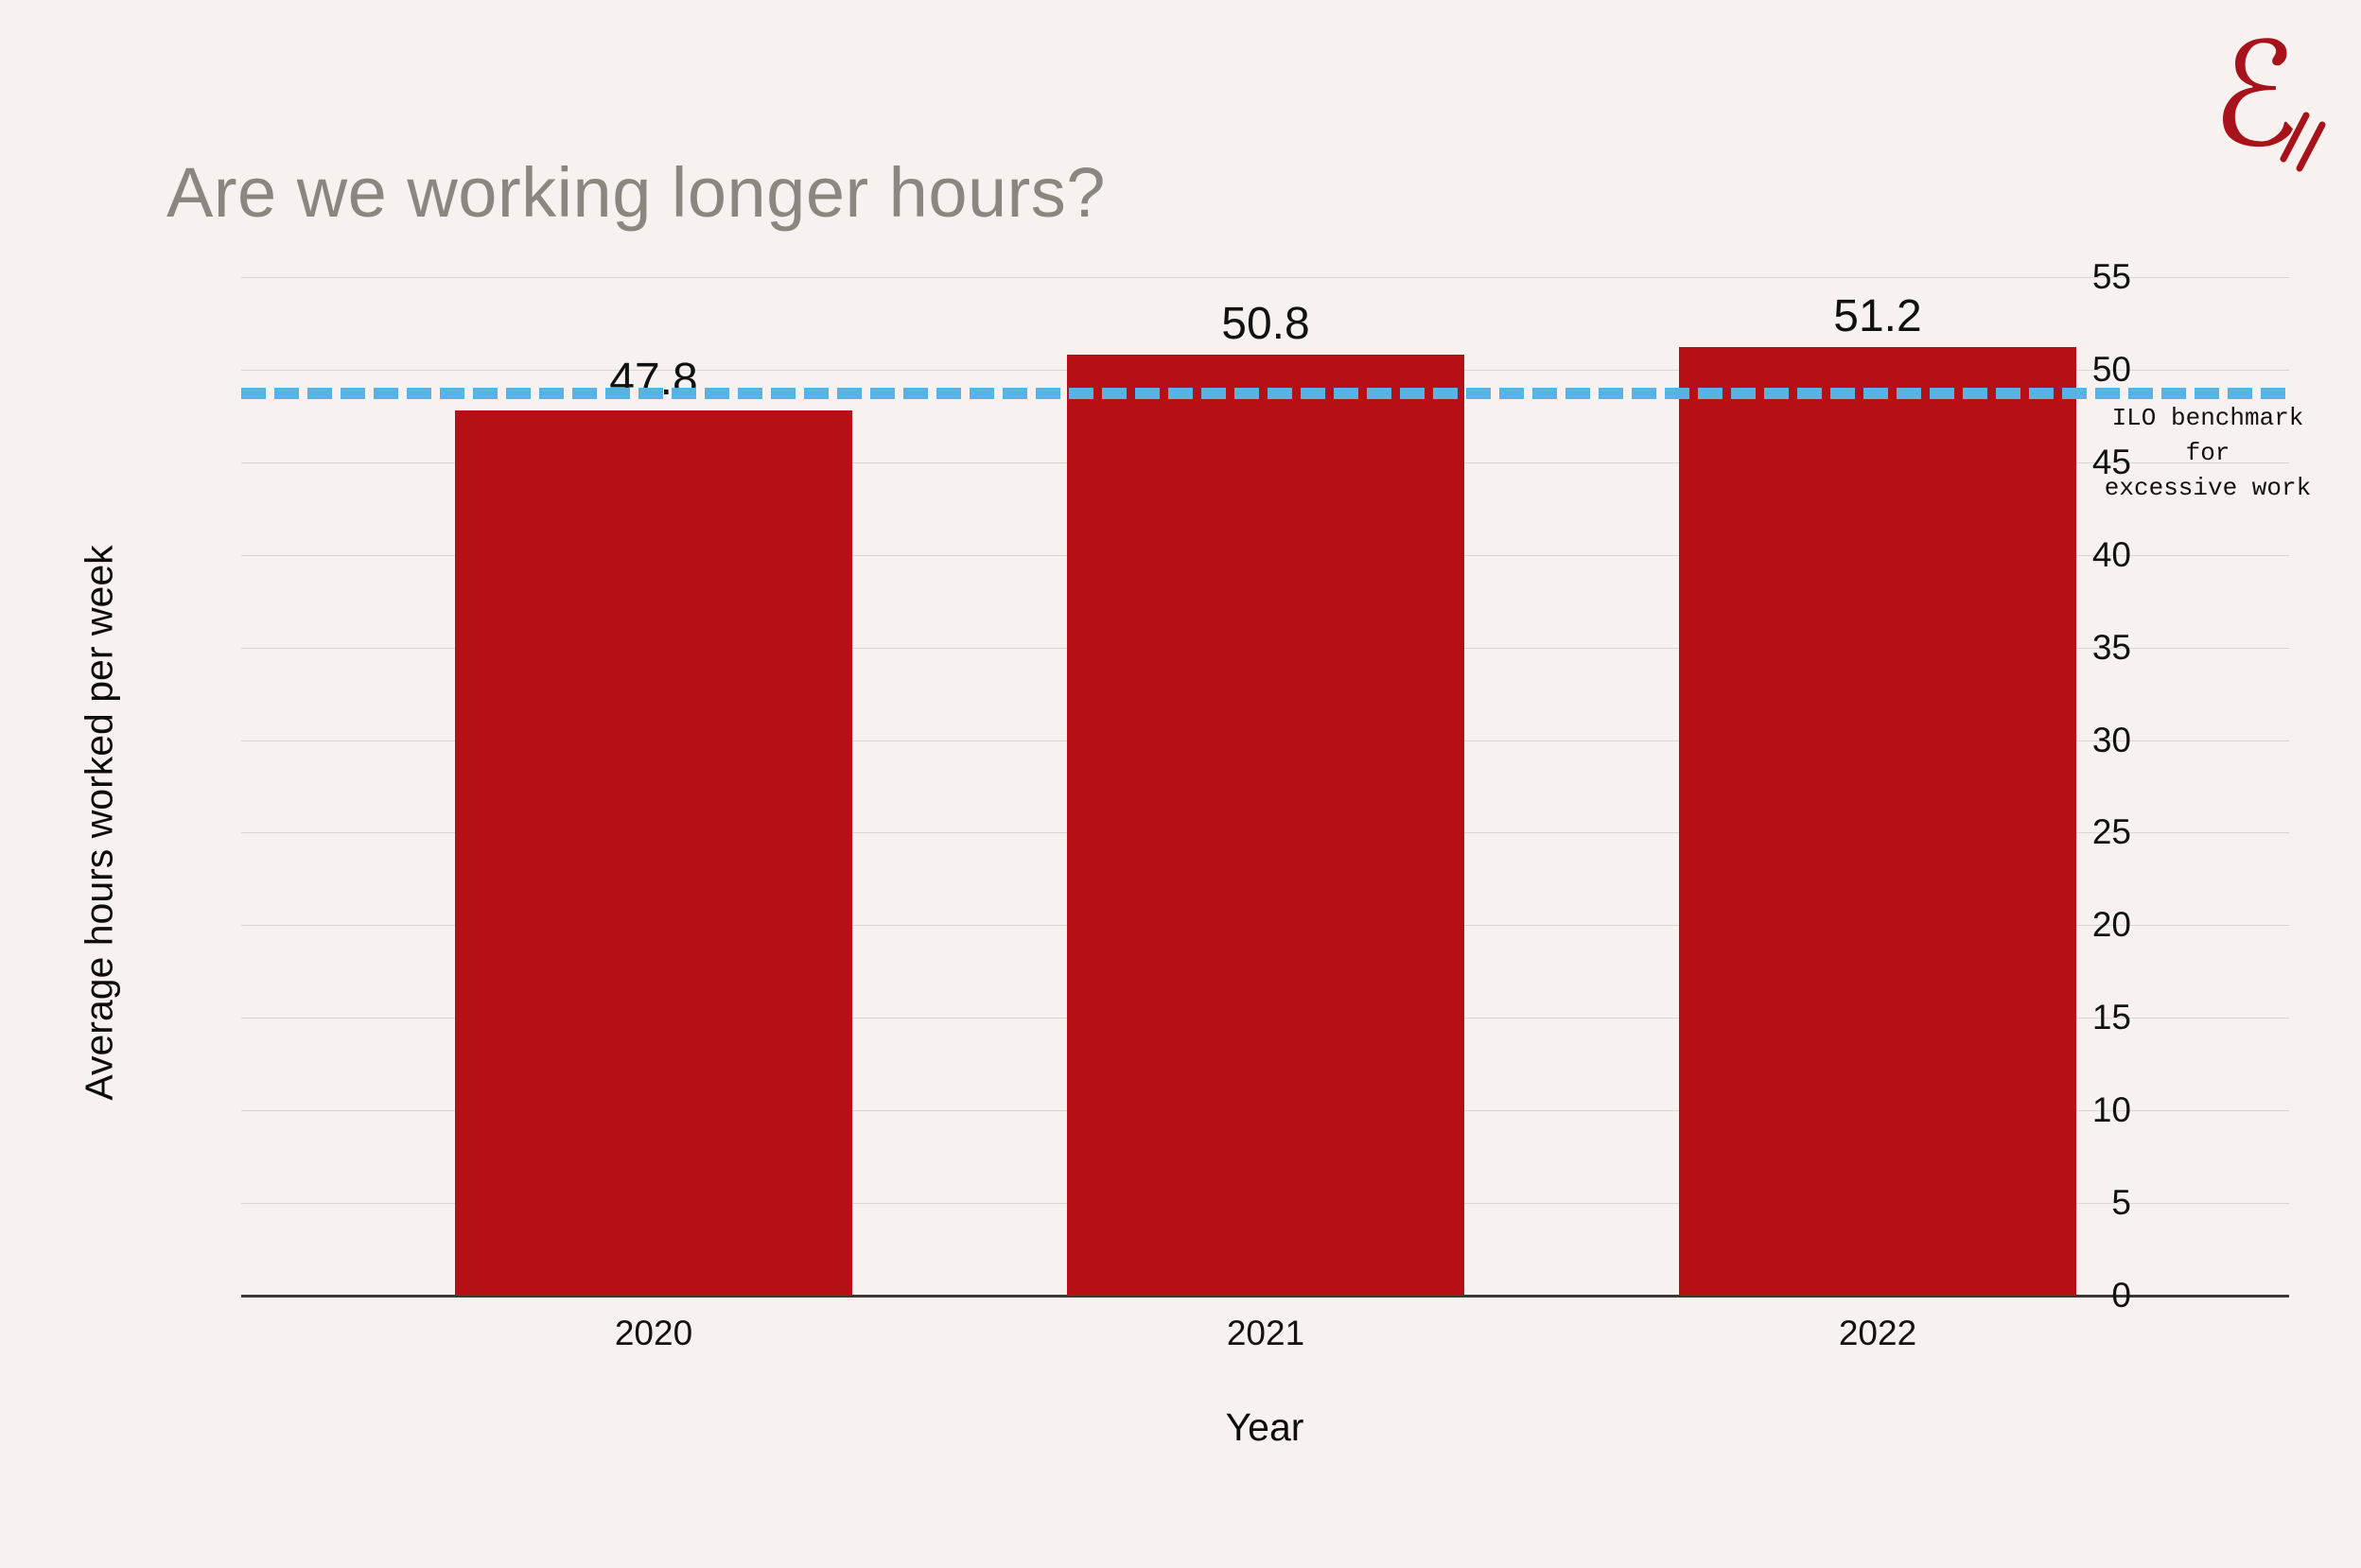 The height and width of the screenshot is (1568, 2361). Describe the element at coordinates (1265, 1297) in the screenshot. I see `x-axis-line` at that location.